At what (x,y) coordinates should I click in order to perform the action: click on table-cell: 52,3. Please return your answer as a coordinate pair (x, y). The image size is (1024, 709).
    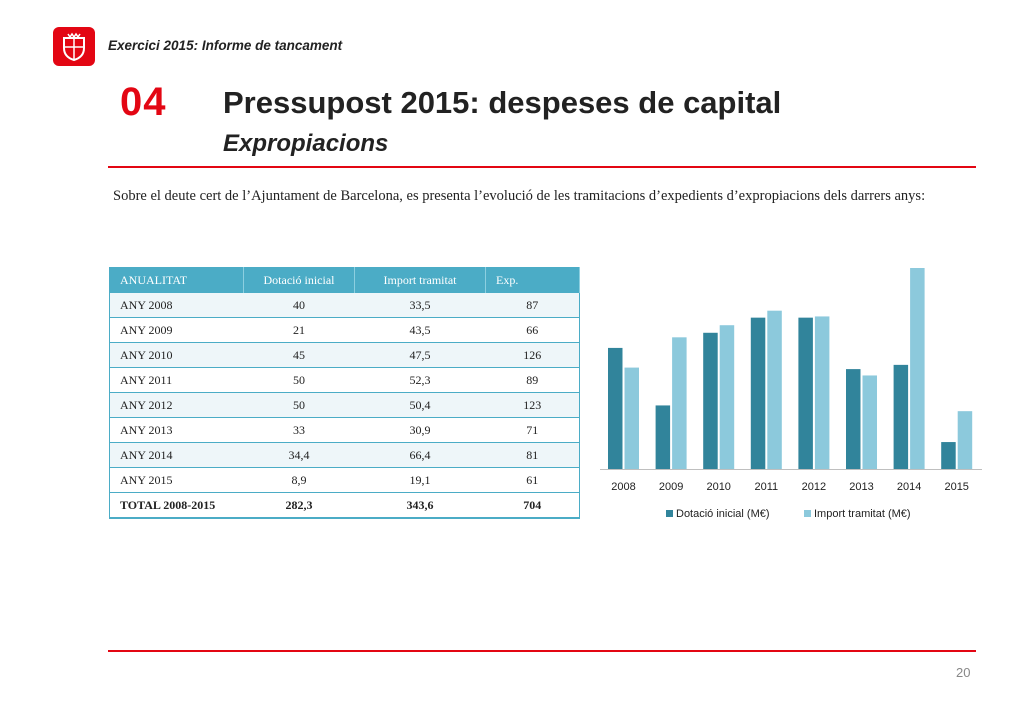
    Looking at the image, I should click on (420, 380).